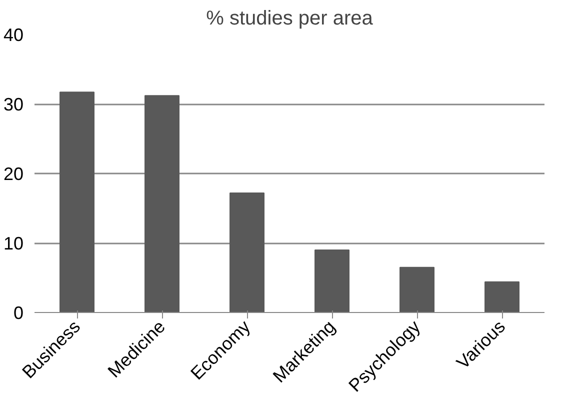  Describe the element at coordinates (290, 19) in the screenshot. I see `chart-title: % studies per area` at that location.